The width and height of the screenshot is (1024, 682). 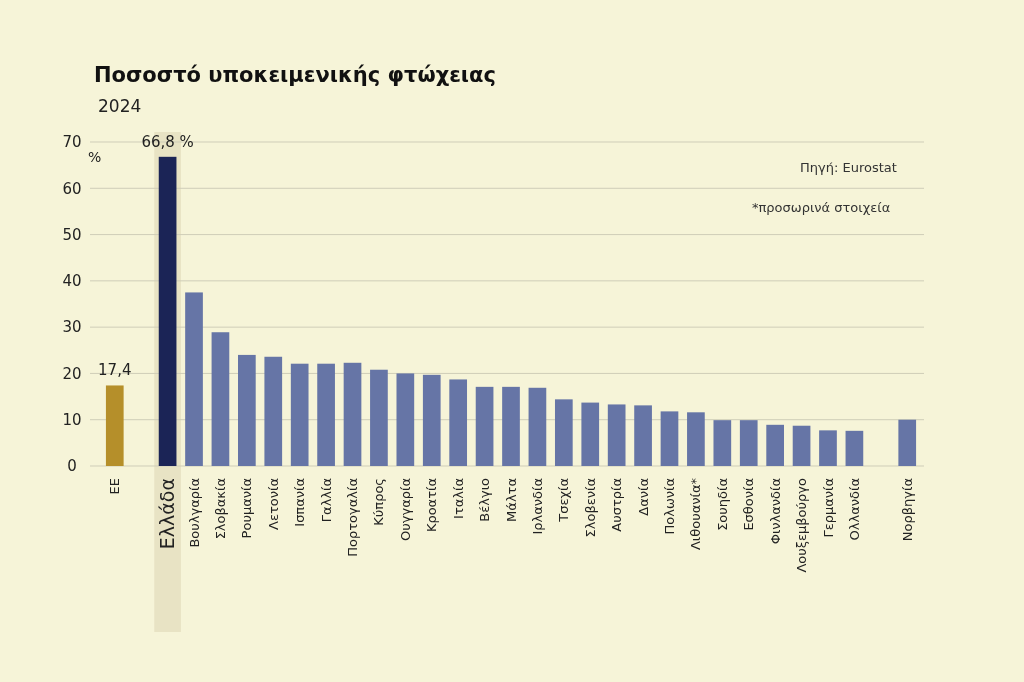 I want to click on annotation: *προσωρινά στοιχεία, so click(x=821, y=207).